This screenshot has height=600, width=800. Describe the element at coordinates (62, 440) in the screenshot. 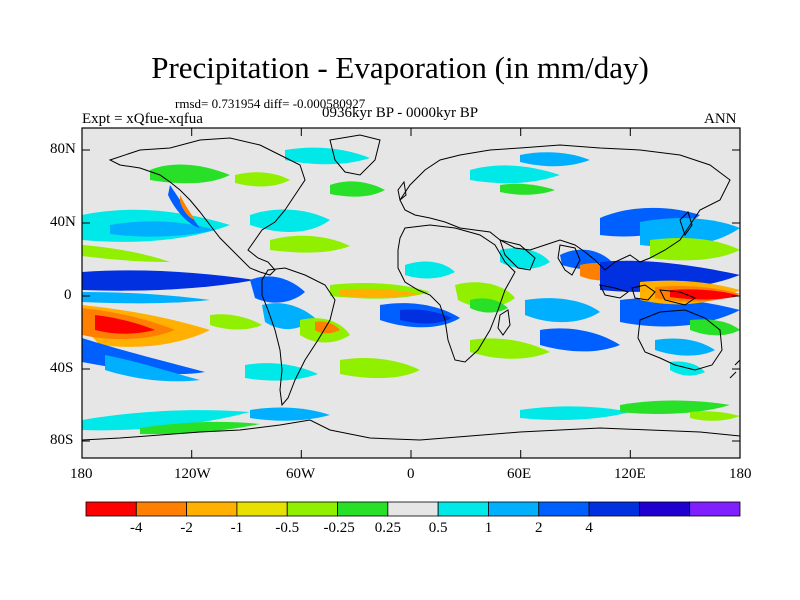

I see `lat-tick-label: 80S` at that location.